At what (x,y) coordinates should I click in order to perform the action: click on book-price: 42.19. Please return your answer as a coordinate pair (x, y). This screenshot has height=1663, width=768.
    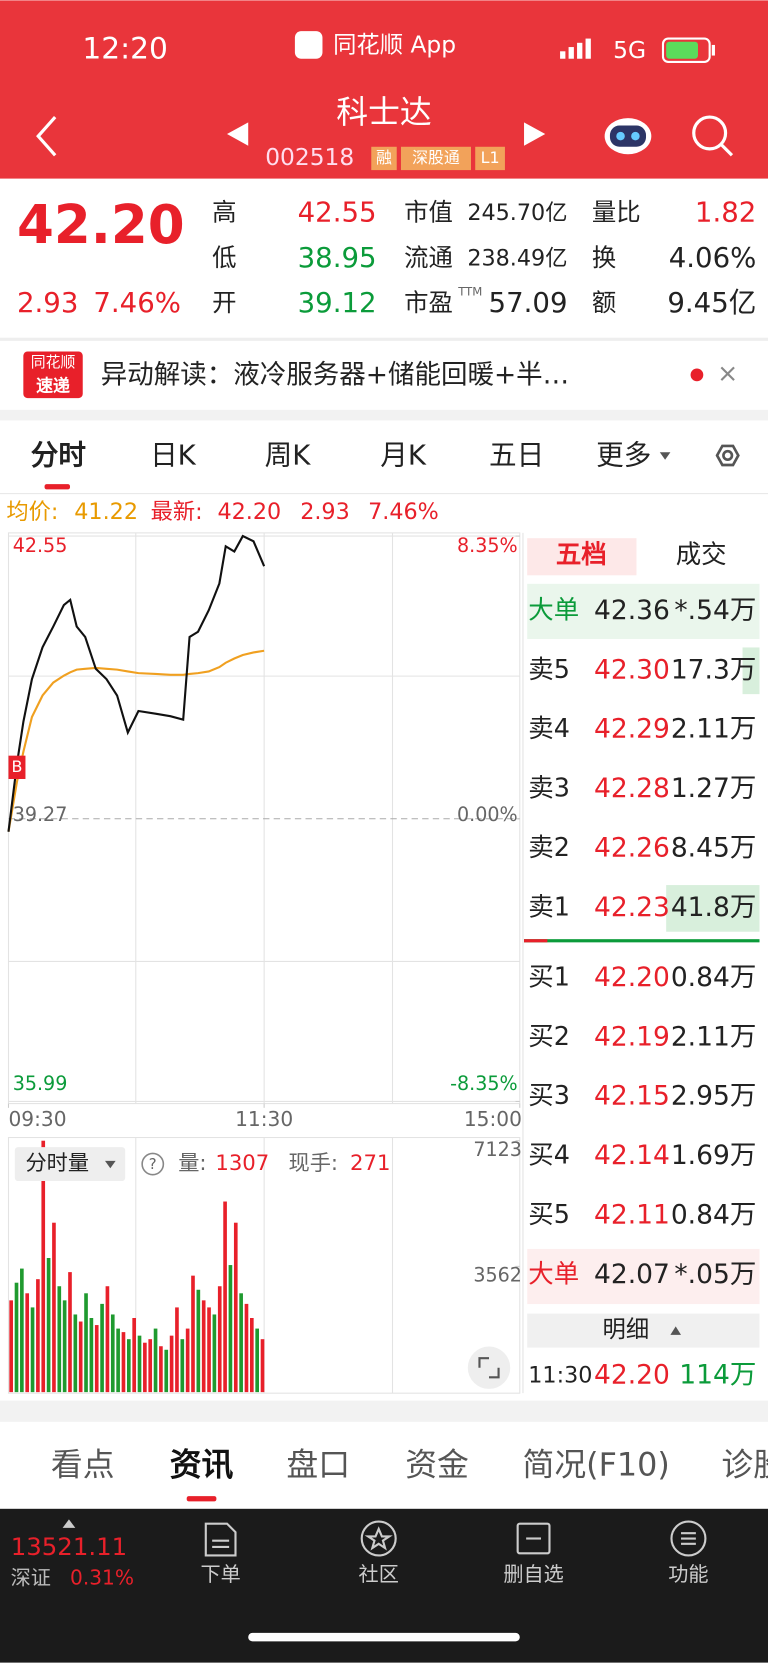
    Looking at the image, I should click on (632, 1036).